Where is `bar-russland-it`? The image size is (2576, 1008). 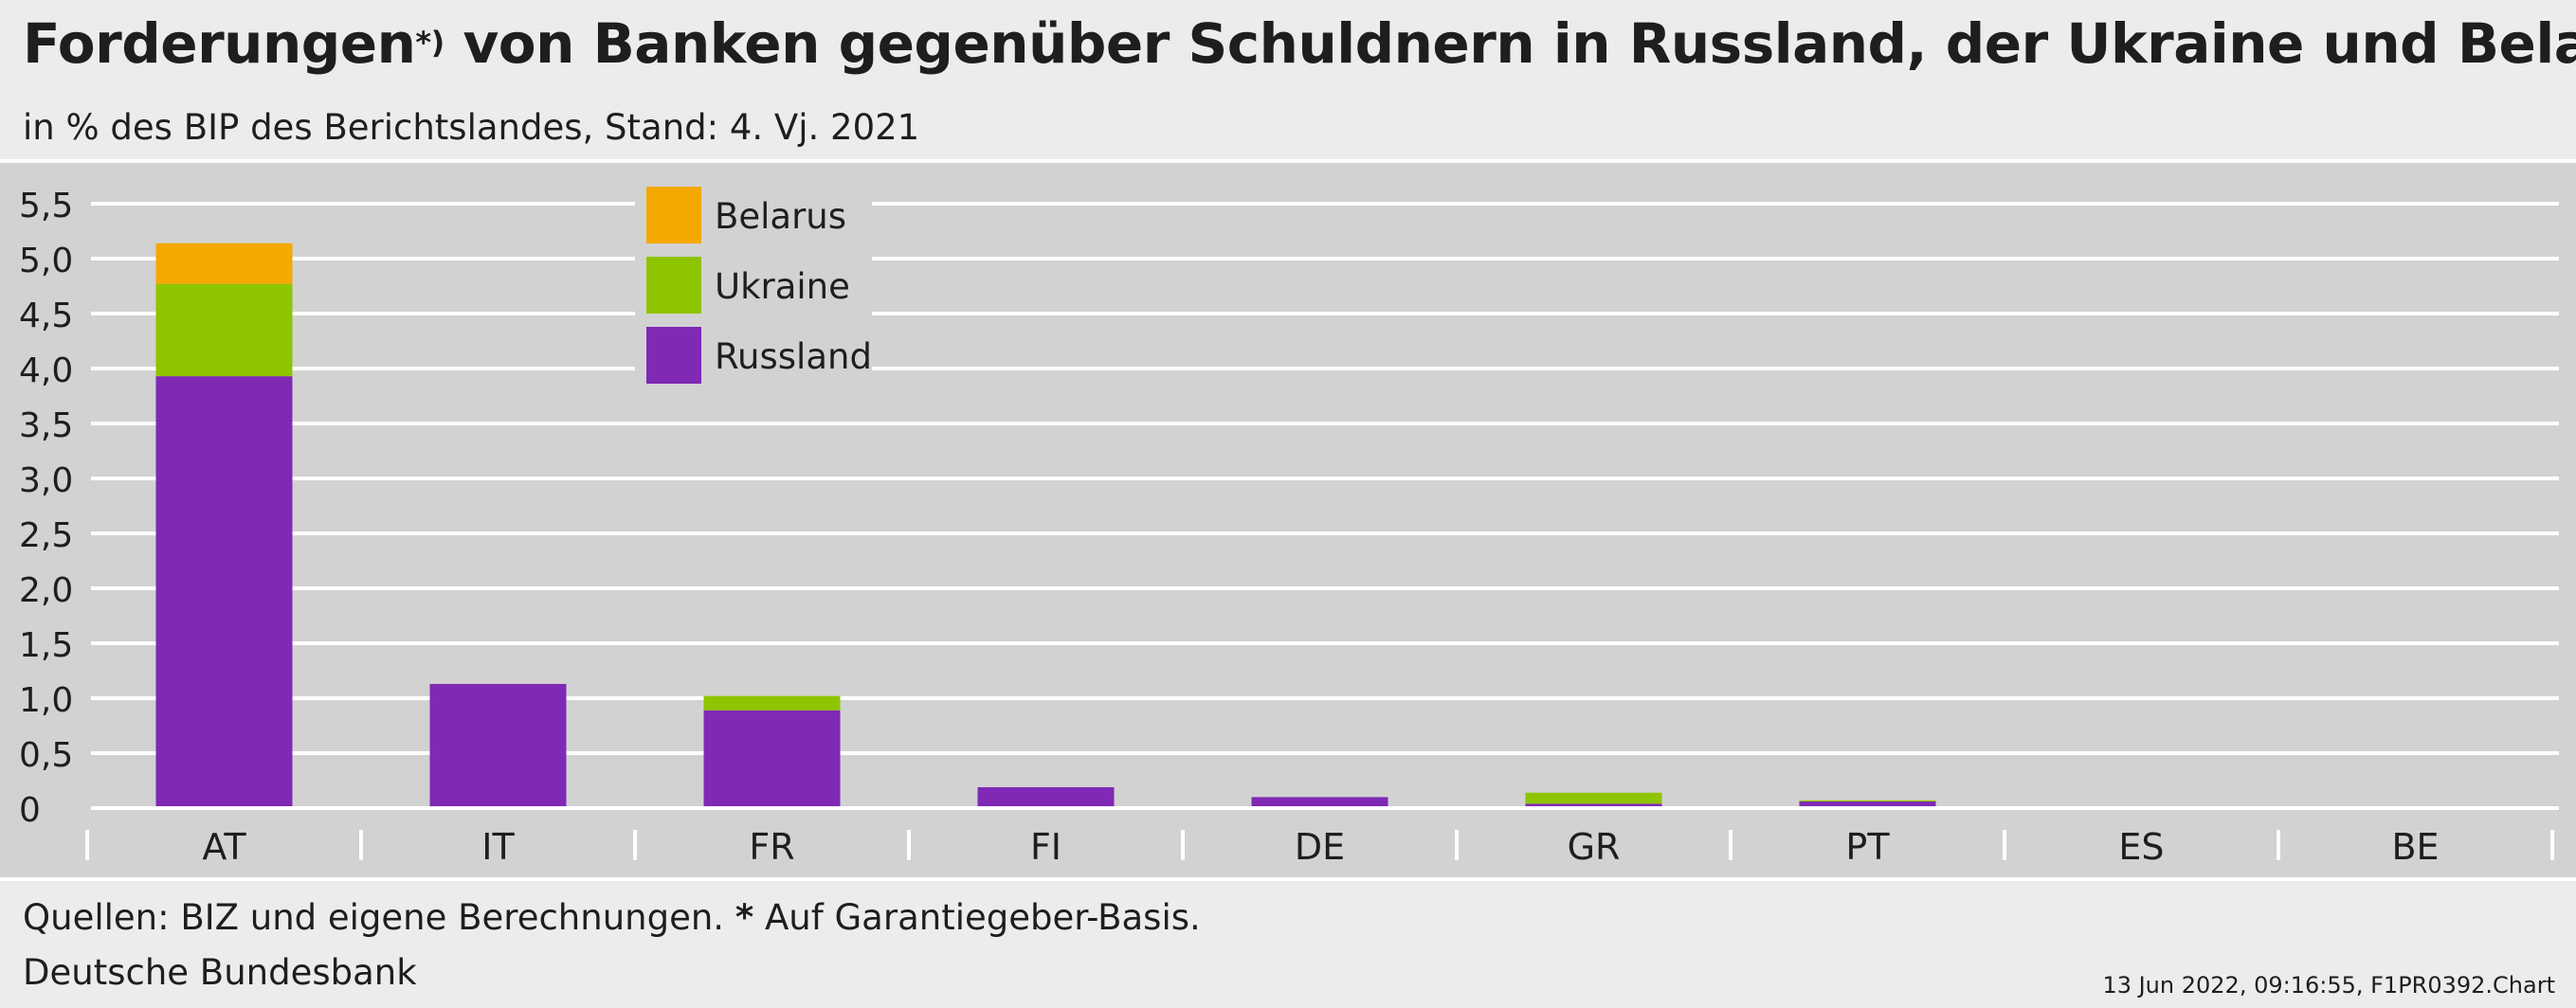
bar-russland-it is located at coordinates (498, 745).